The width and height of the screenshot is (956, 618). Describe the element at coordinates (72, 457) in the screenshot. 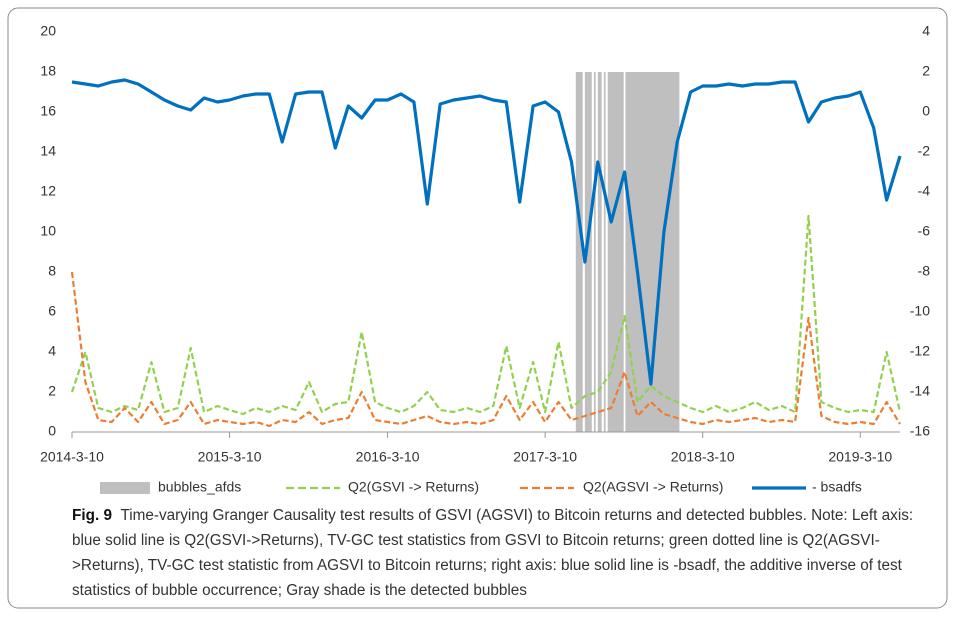

I see `x-tick-label: 2014-3-10` at that location.